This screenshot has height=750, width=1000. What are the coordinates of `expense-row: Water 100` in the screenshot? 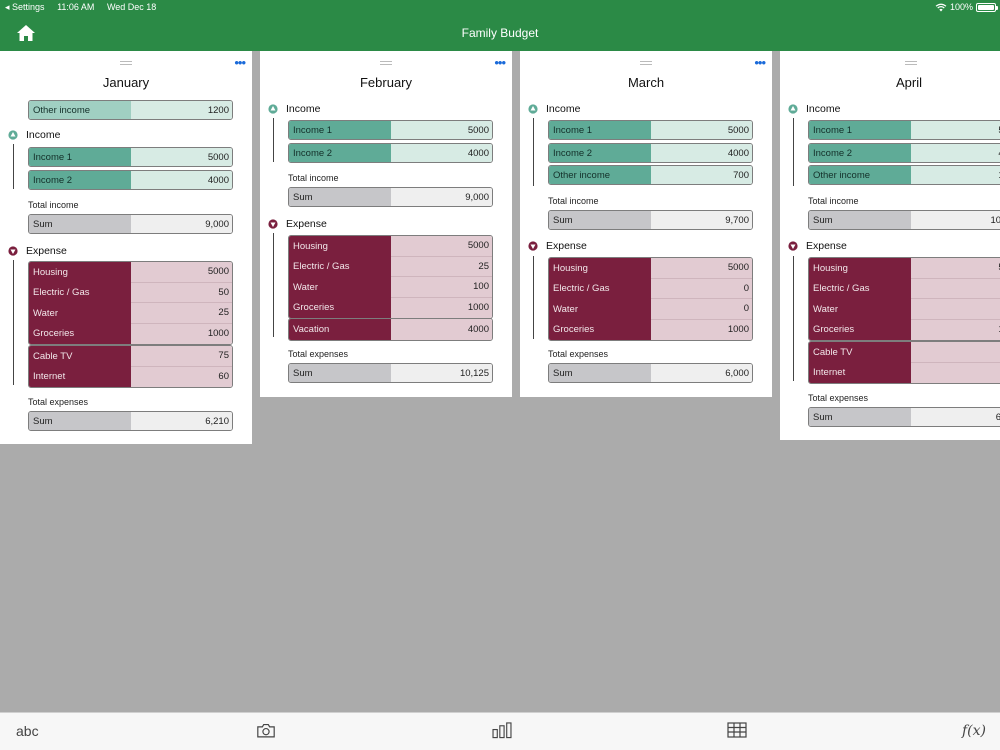 It's located at (390, 287).